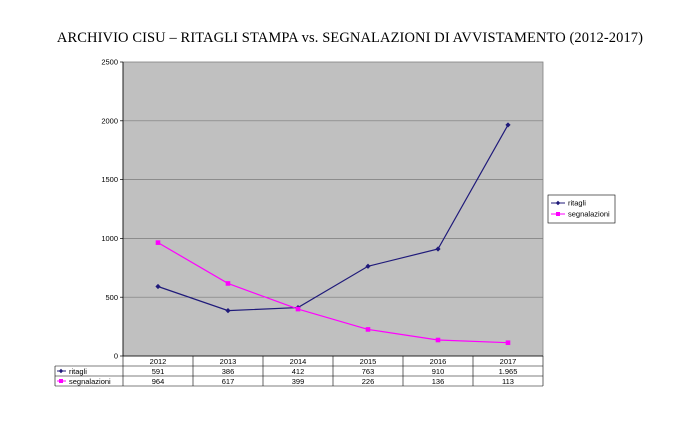  Describe the element at coordinates (558, 214) in the screenshot. I see `legend-marker-segnalazioni` at that location.